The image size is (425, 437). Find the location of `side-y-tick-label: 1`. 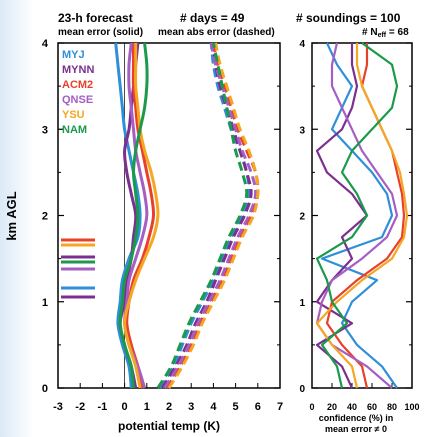

side-y-tick-label: 1 is located at coordinates (302, 303).